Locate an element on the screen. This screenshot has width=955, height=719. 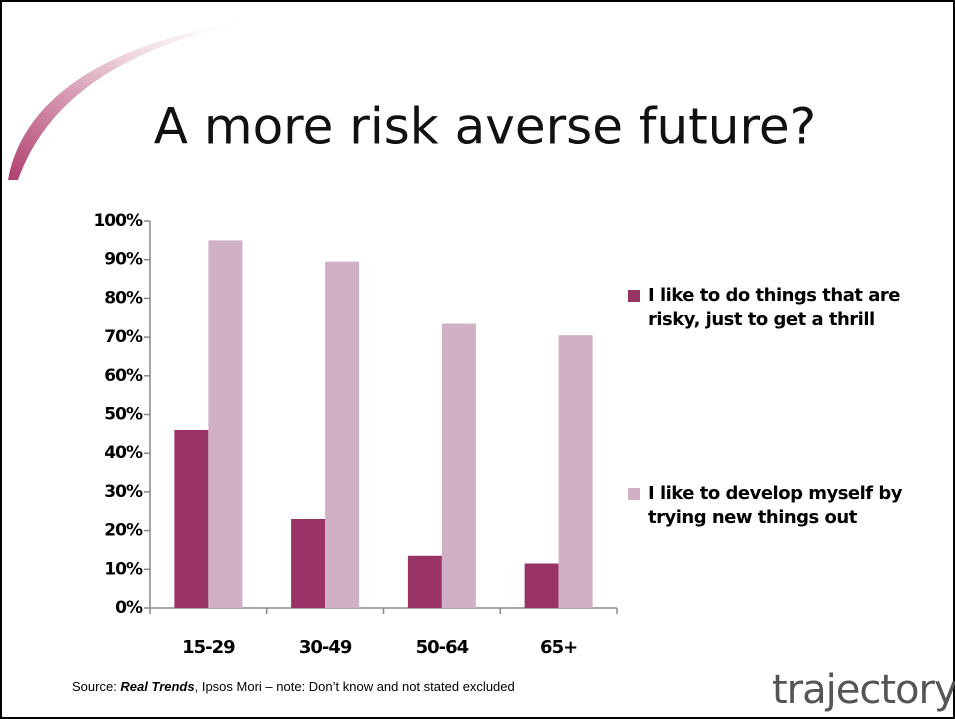
y-tick-label: 0% is located at coordinates (129, 608).